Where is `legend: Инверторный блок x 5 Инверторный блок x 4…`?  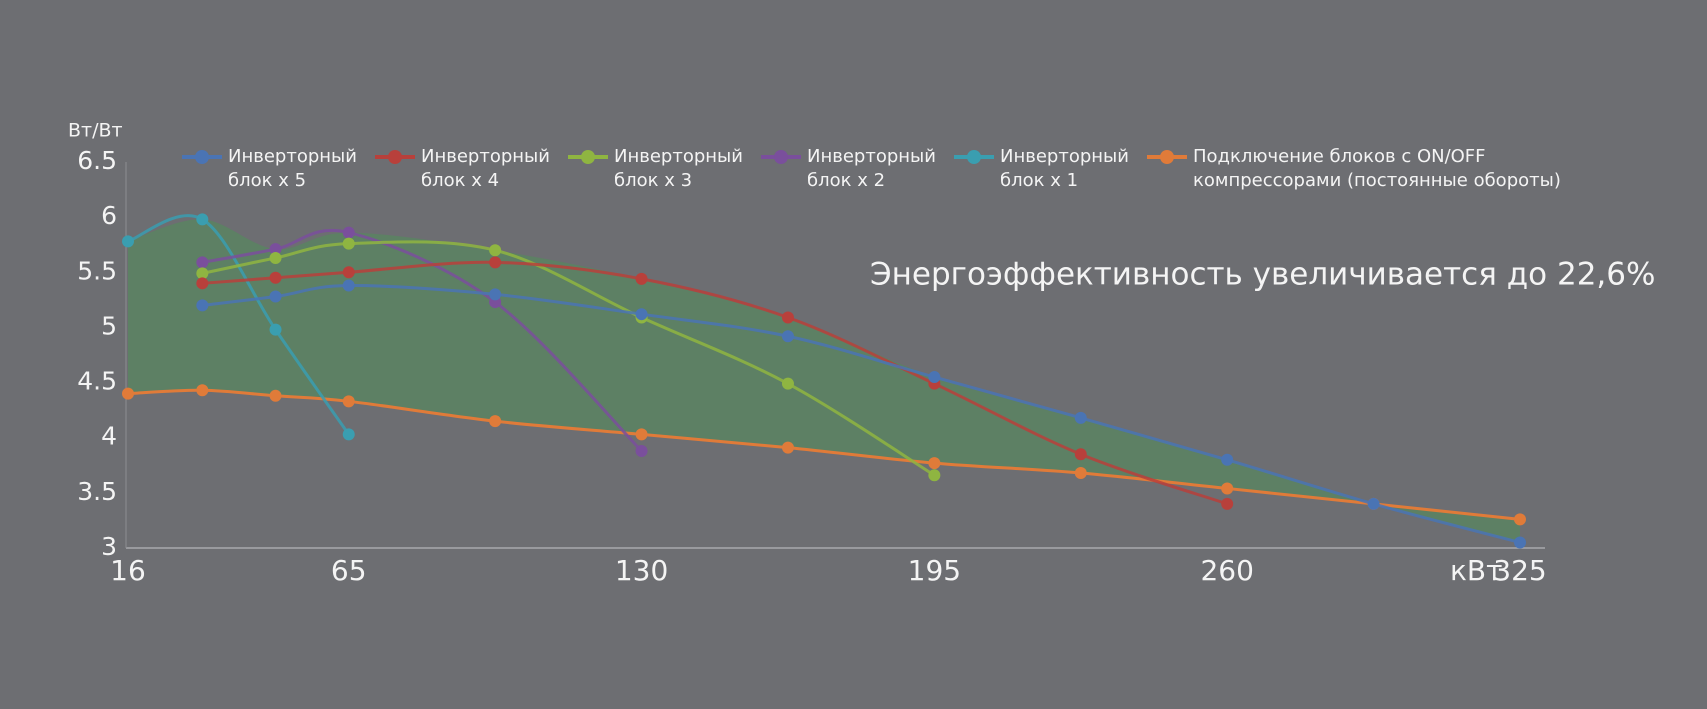
legend: Инверторный блок x 5 Инверторный блок x 4… is located at coordinates (871, 169).